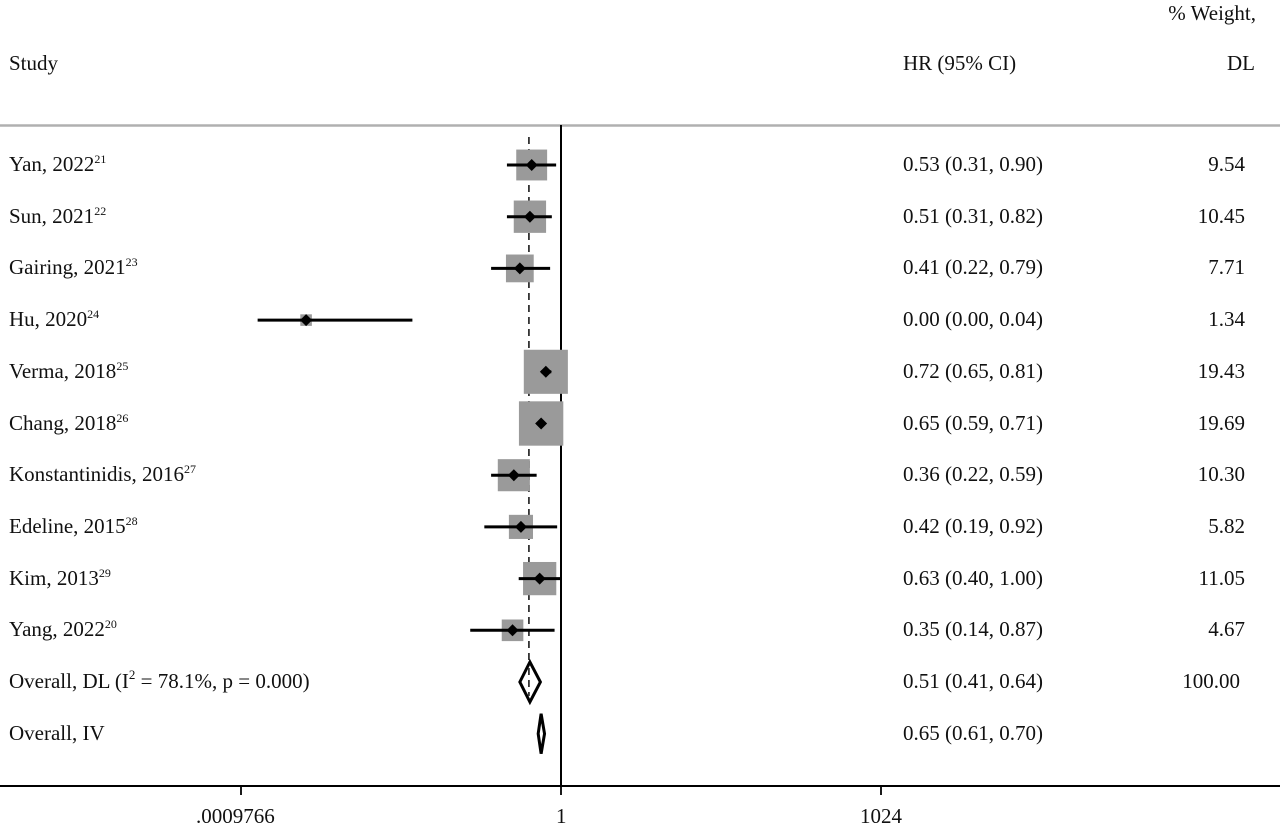  What do you see at coordinates (54, 577) in the screenshot?
I see `study-name: Kim, 2013` at bounding box center [54, 577].